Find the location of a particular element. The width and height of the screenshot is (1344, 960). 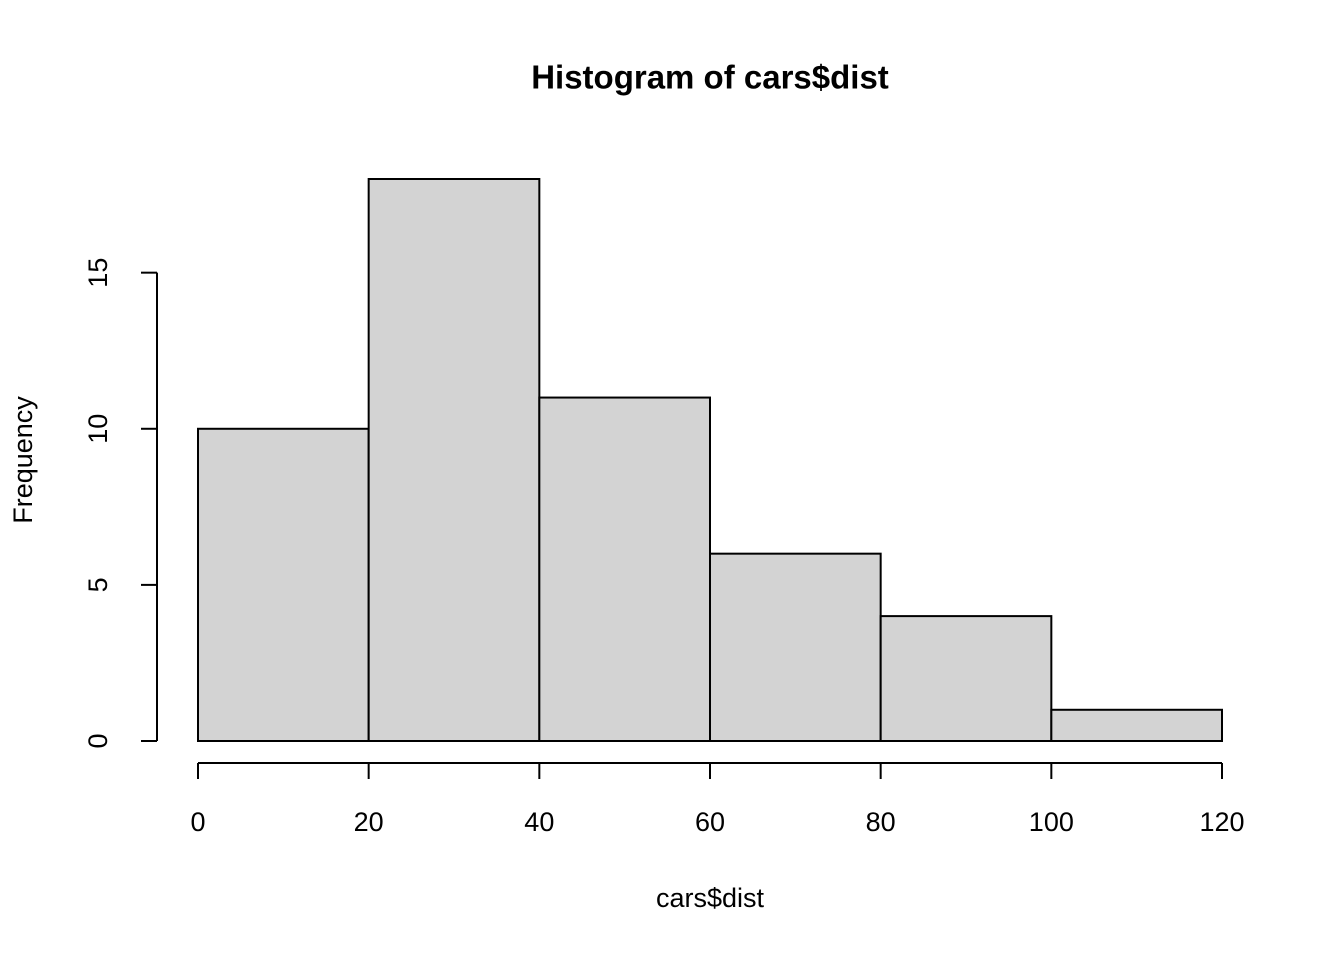

x-tick-label: 80 is located at coordinates (881, 822).